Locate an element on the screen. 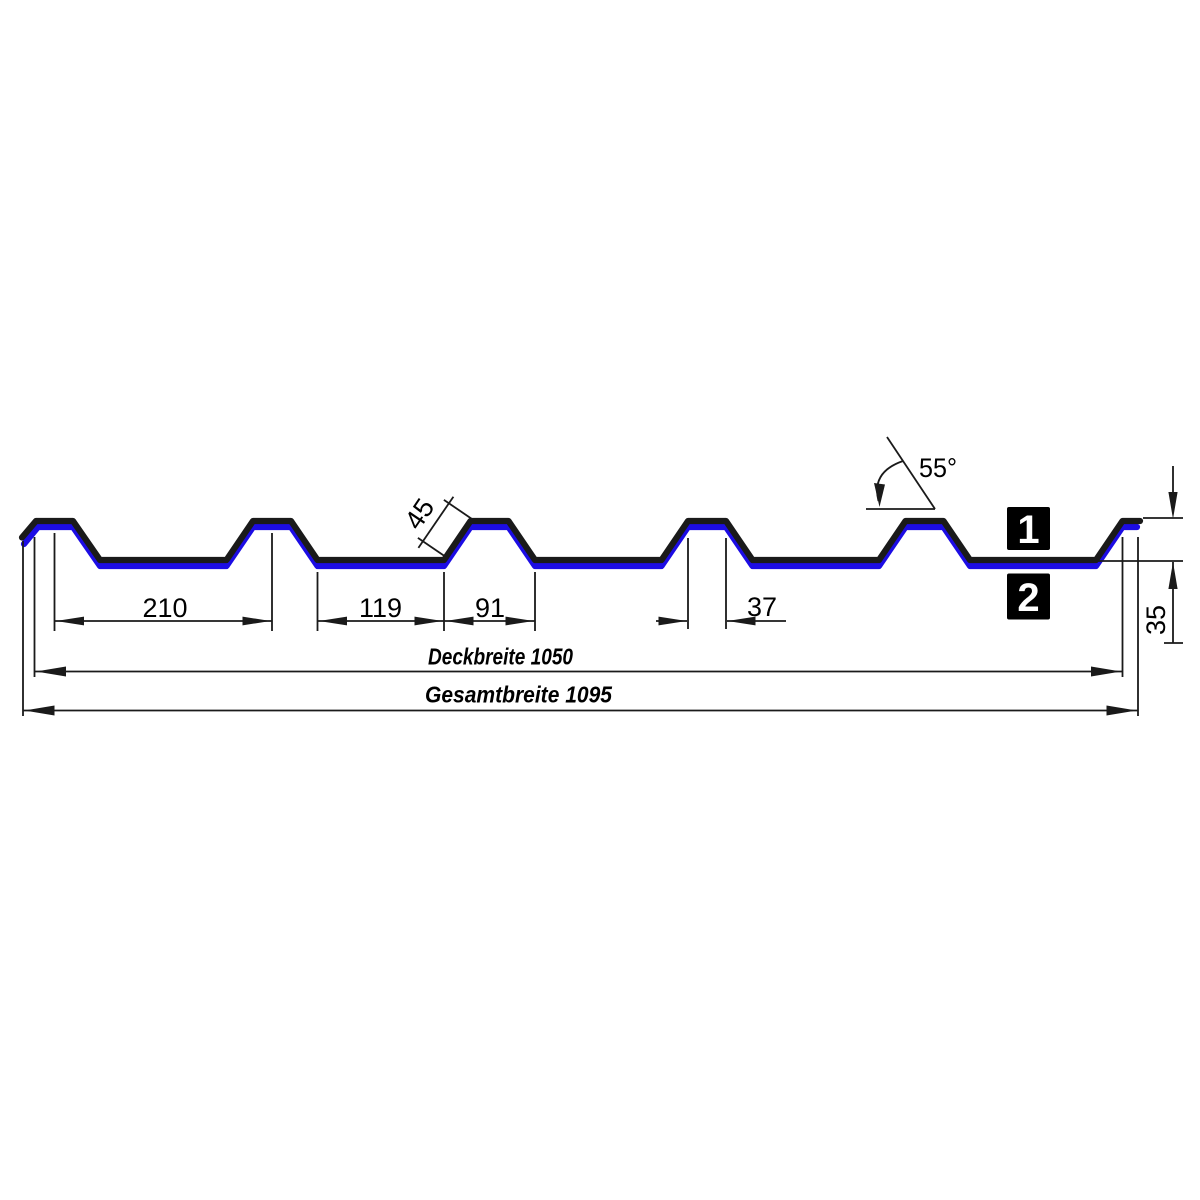 The image size is (1200, 1200). arrowhead-up is located at coordinates (1173, 575).